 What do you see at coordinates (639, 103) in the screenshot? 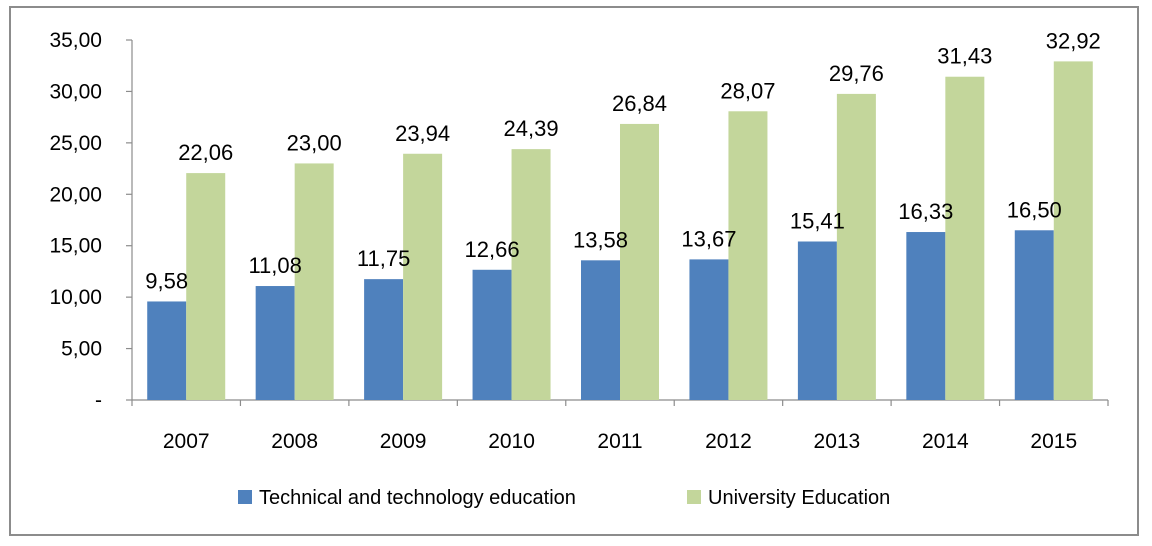
I see `data-label: 26,84` at bounding box center [639, 103].